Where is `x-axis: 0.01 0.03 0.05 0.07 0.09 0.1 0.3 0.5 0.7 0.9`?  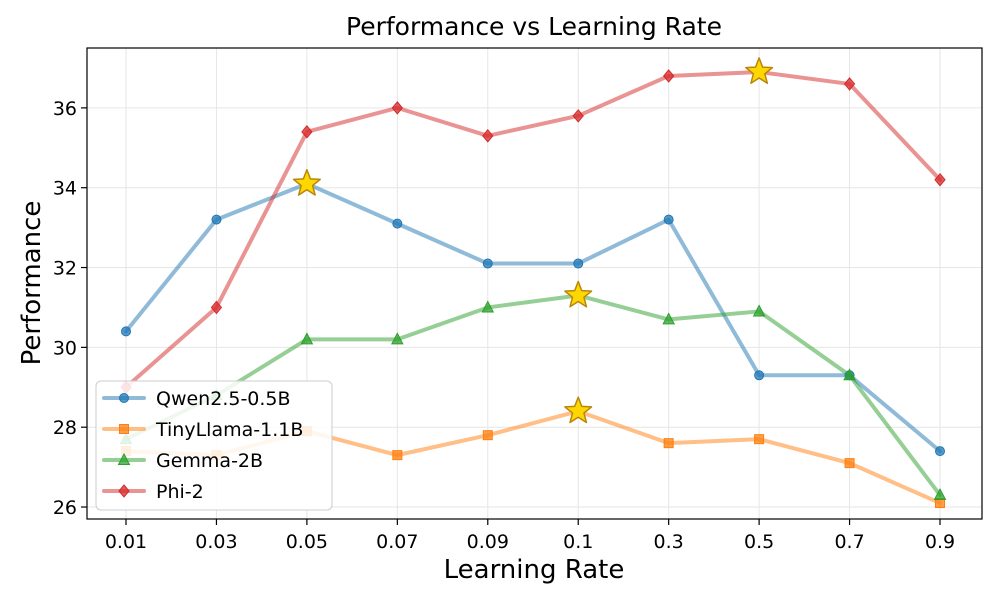
x-axis: 0.01 0.03 0.05 0.07 0.09 0.1 0.3 0.5 0.7 0.9 is located at coordinates (530, 536).